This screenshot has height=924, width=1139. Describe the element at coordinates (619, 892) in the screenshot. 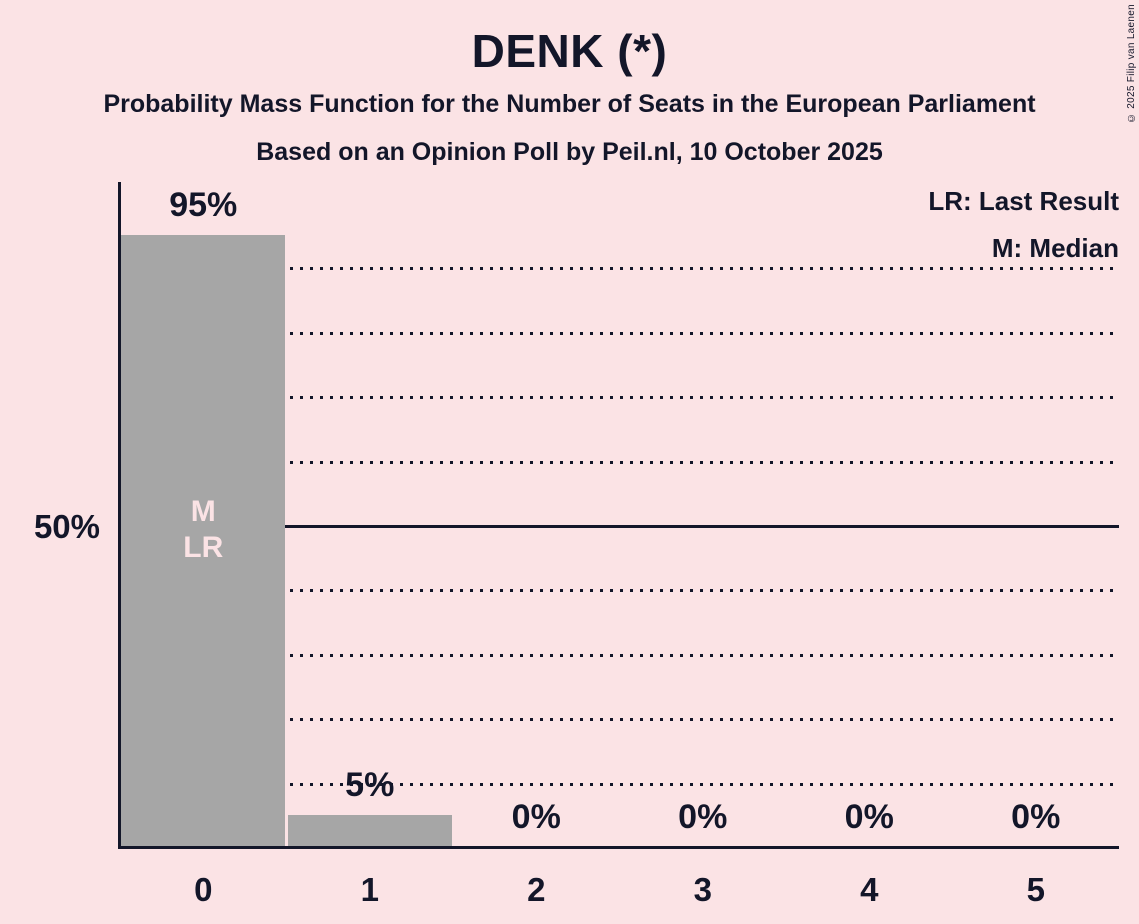

I see `x-axis-ticks: 0 1 2 3 4 5` at that location.